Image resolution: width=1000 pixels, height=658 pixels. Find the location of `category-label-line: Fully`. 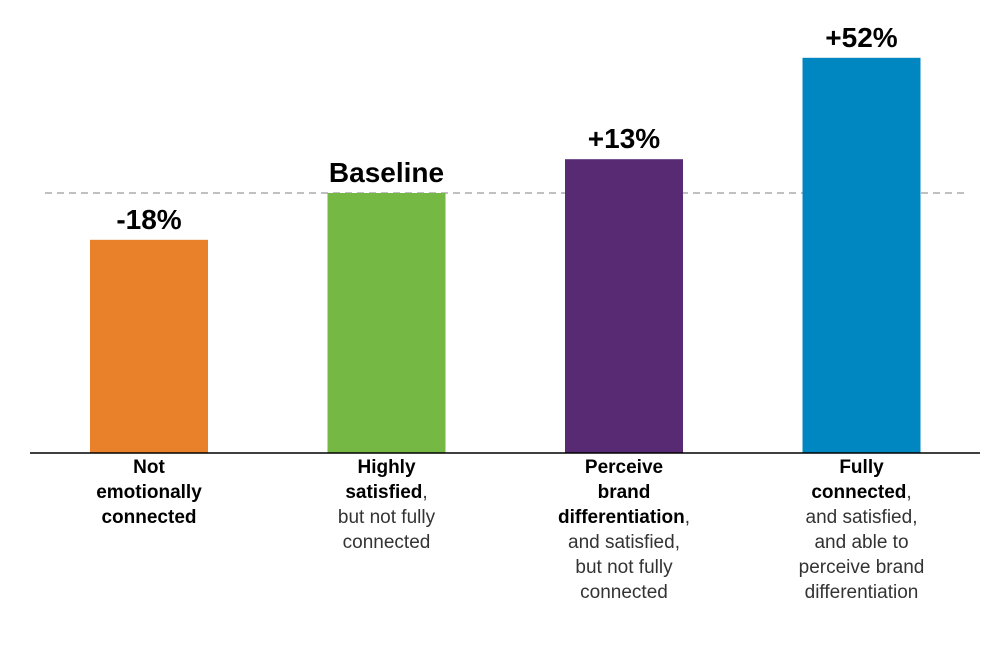

category-label-line: Fully is located at coordinates (861, 467).